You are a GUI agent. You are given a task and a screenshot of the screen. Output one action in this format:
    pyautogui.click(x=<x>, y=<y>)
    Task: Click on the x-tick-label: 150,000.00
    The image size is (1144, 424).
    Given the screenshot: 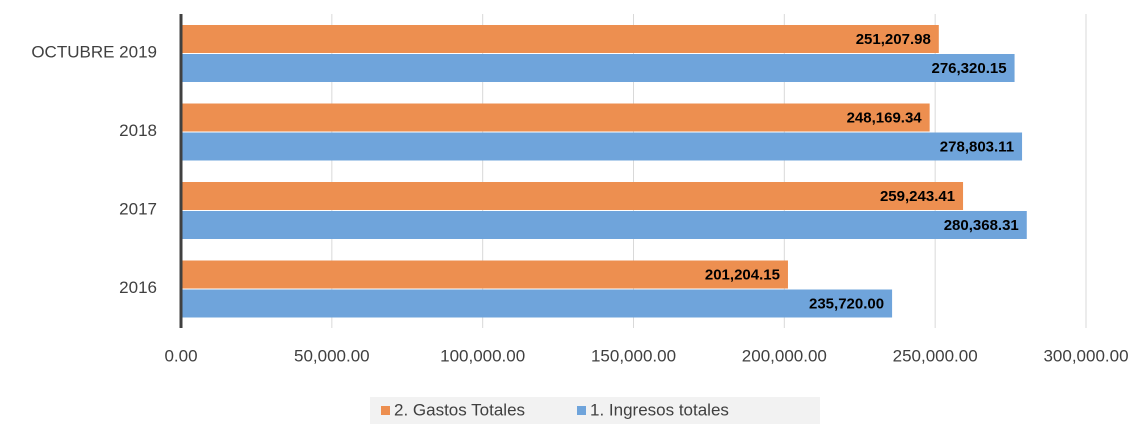 What is the action you would take?
    pyautogui.click(x=633, y=355)
    